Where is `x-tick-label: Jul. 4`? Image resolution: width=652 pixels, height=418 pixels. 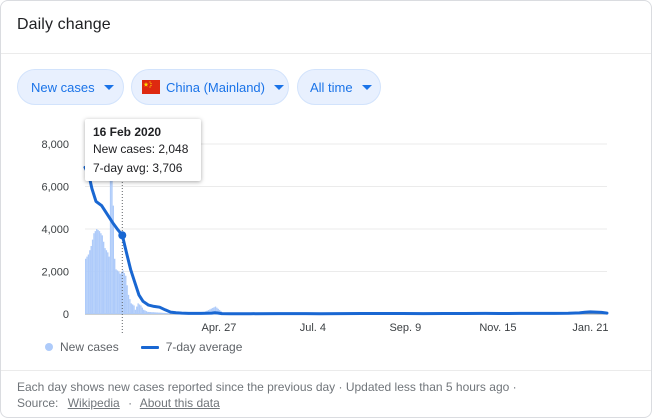 x-tick-label: Jul. 4 is located at coordinates (313, 328).